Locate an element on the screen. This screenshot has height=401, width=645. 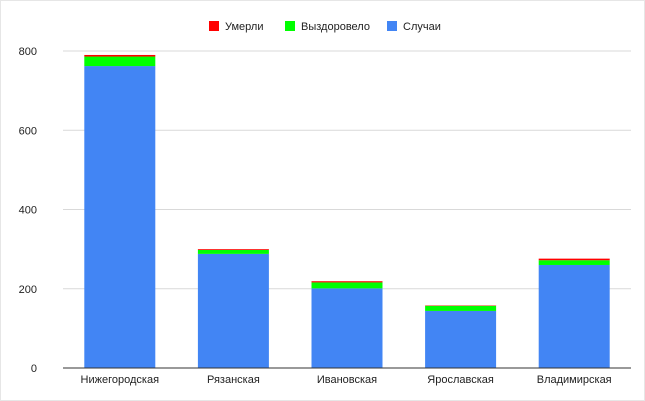
x-tick-label: Владимирская is located at coordinates (574, 380).